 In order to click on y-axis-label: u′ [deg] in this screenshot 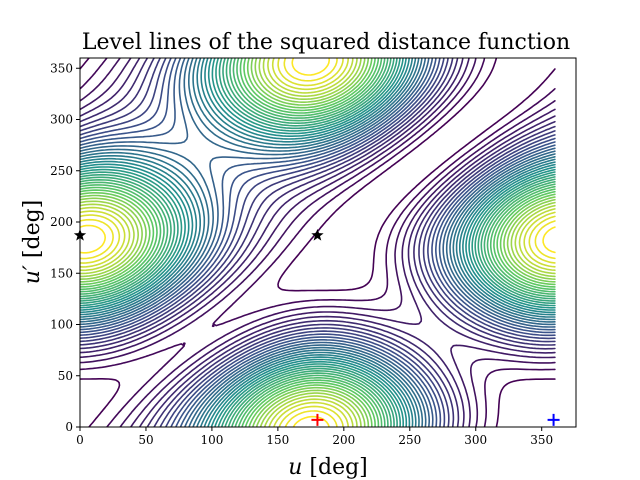, I will do `click(32, 242)`.